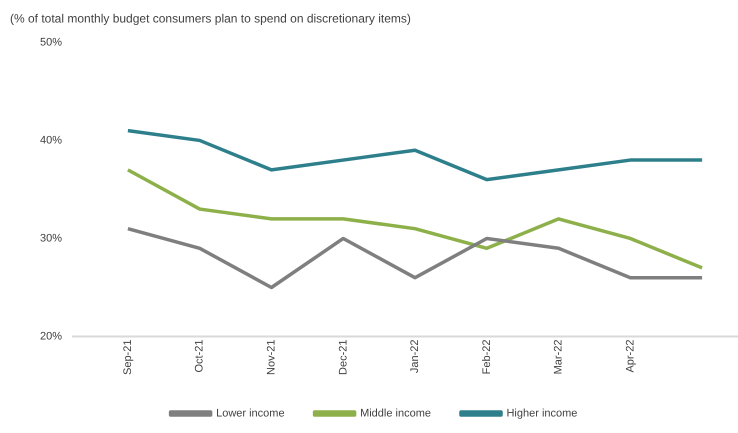 The height and width of the screenshot is (433, 738). Describe the element at coordinates (51, 336) in the screenshot. I see `y-tick-label: 20%` at that location.